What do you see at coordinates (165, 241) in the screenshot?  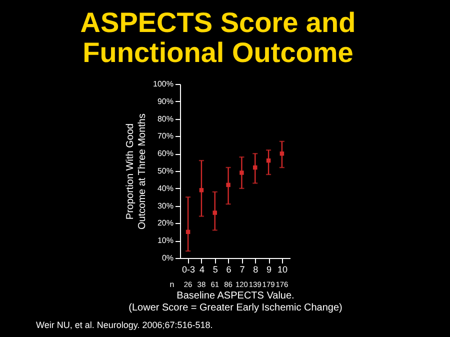 I see `y-tick-label: 10%` at bounding box center [165, 241].